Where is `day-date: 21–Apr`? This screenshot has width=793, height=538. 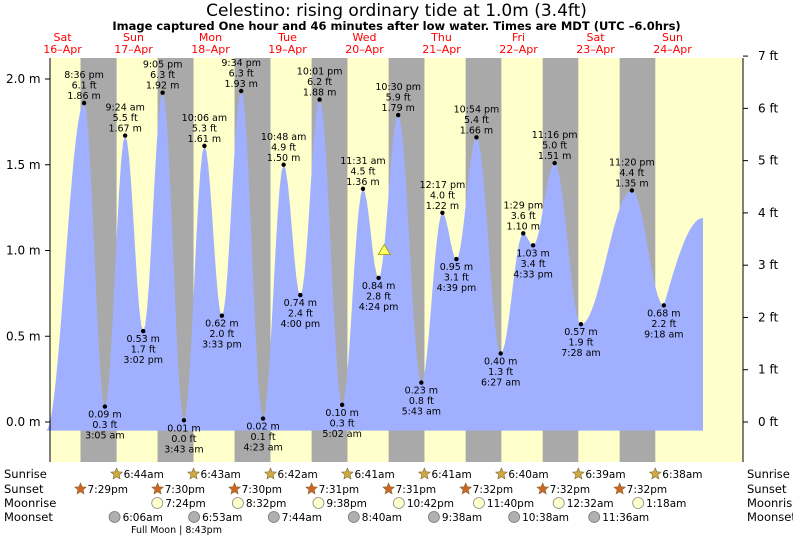 day-date: 21–Apr is located at coordinates (441, 49).